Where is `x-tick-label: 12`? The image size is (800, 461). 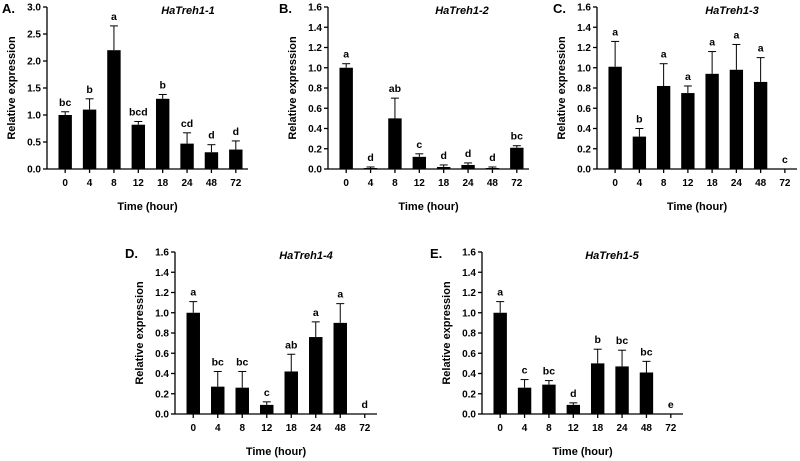
x-tick-label: 12 is located at coordinates (139, 183).